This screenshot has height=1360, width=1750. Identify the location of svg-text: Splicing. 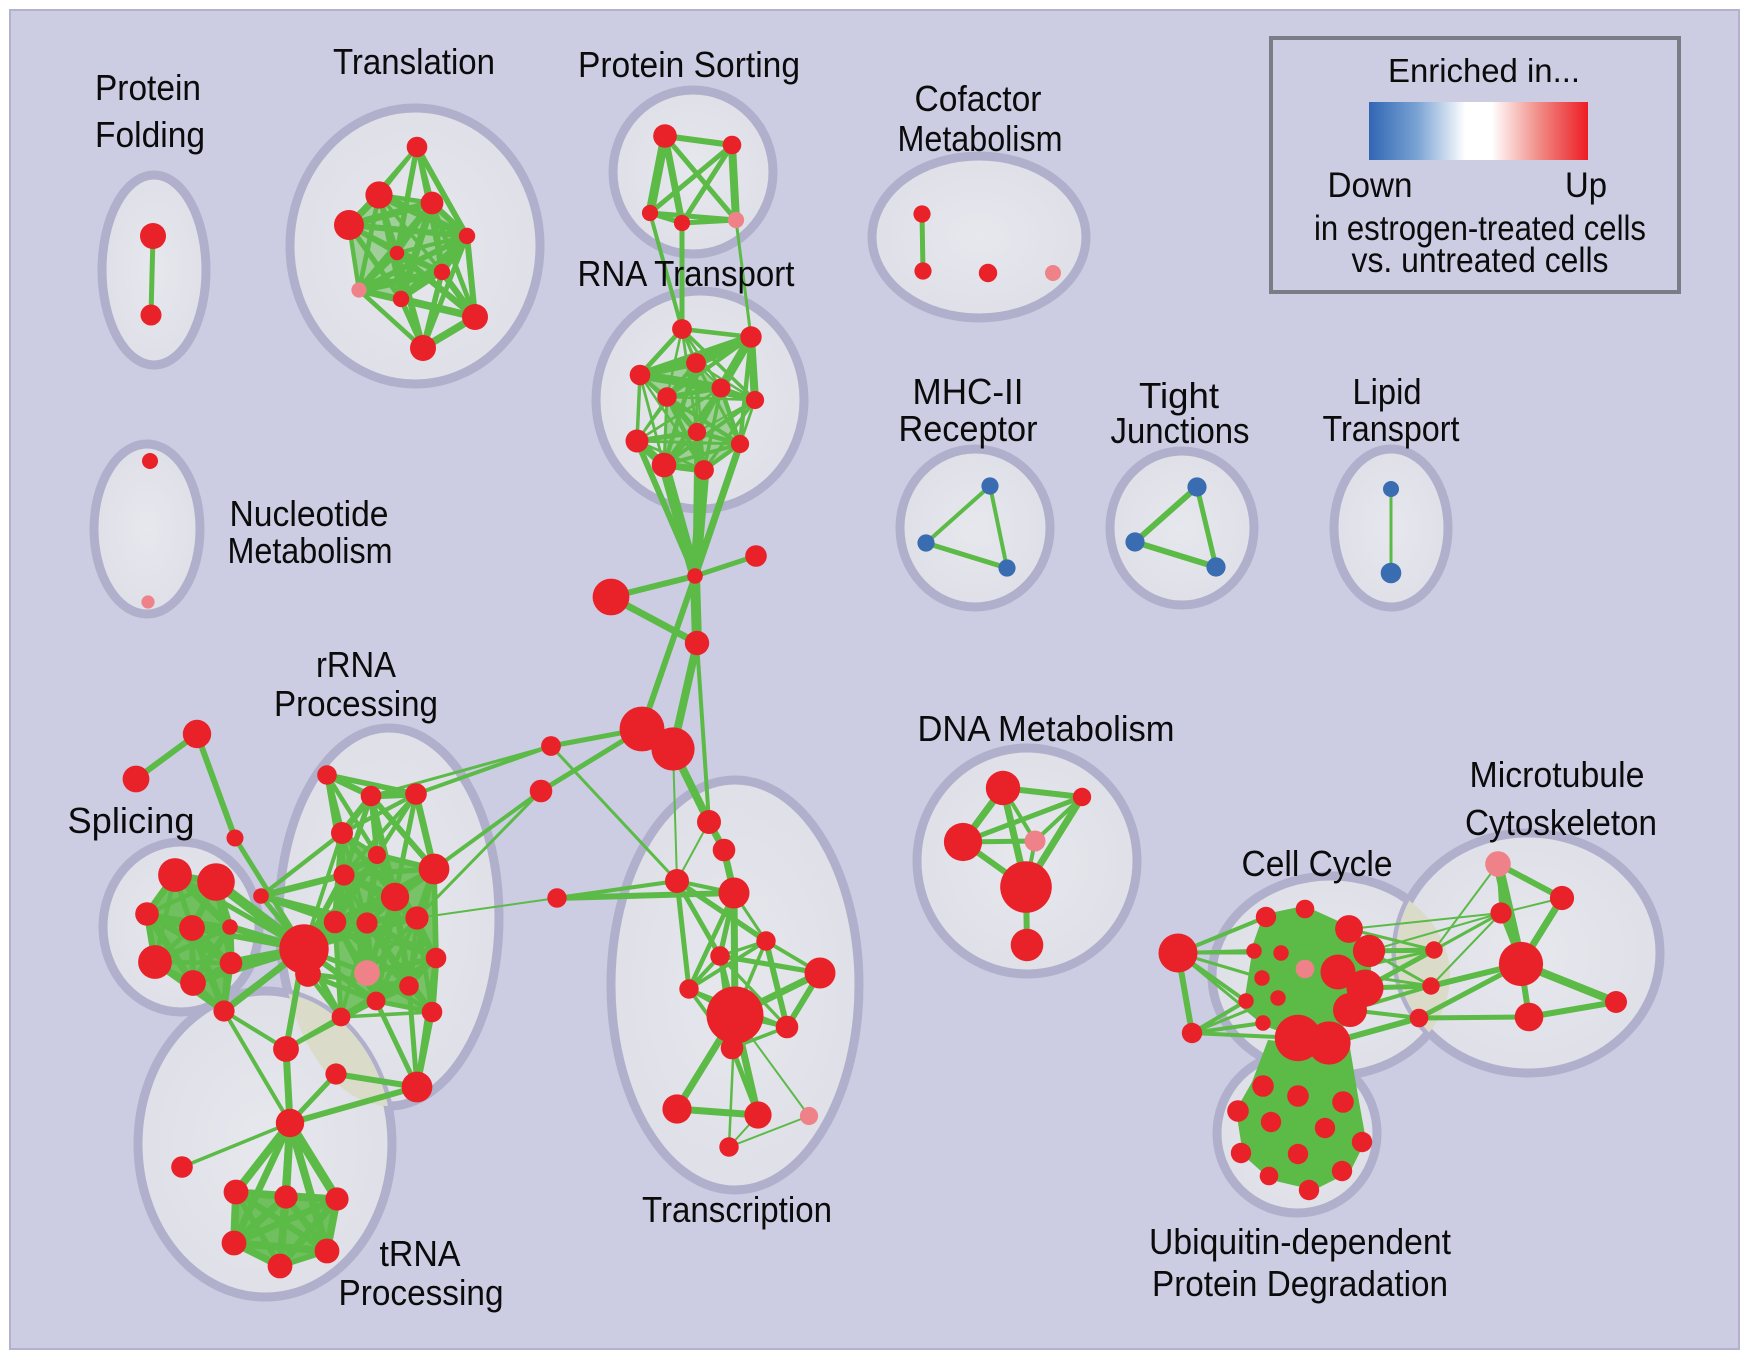
(131, 820).